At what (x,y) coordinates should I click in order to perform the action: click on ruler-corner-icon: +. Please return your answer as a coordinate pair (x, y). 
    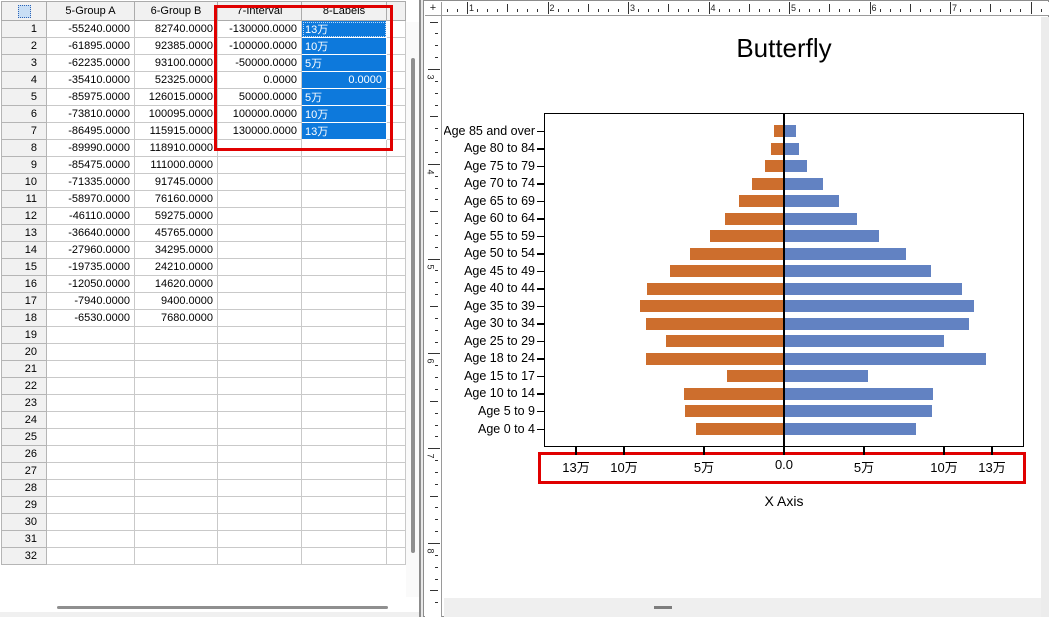
    Looking at the image, I should click on (433, 9).